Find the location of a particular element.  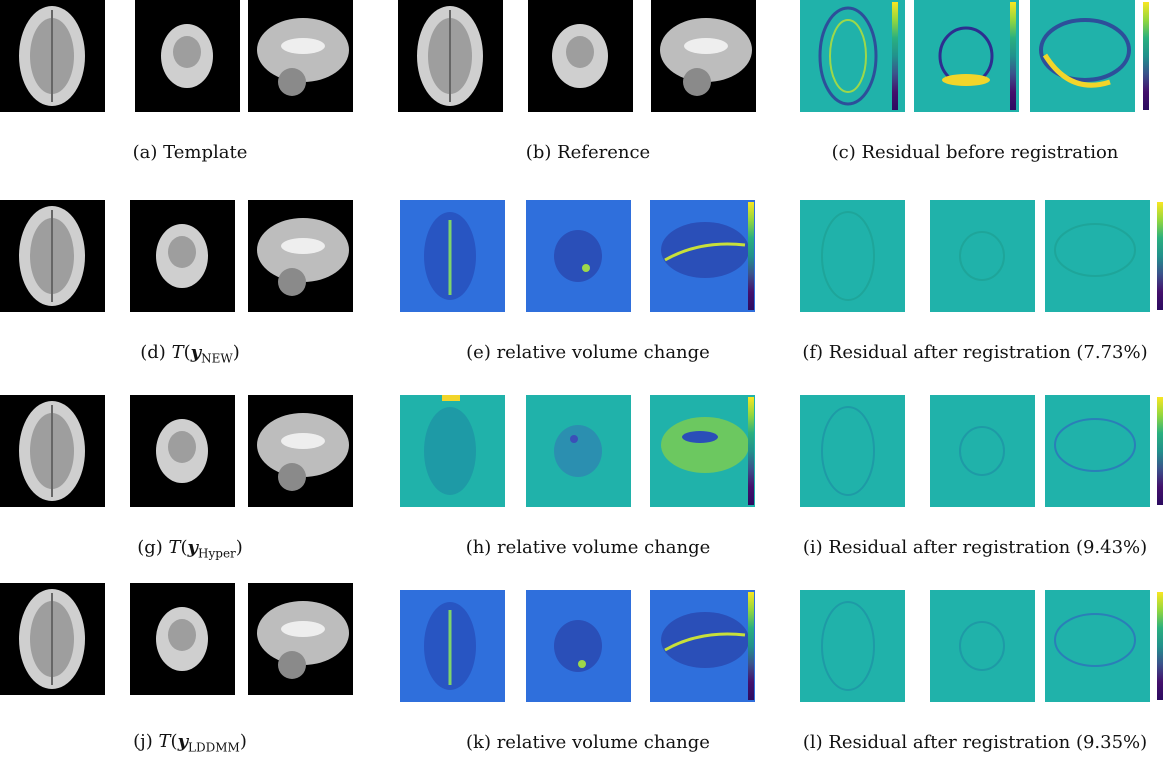

panel-c-residual-before: (c) Residual before registration is located at coordinates (975, 96).